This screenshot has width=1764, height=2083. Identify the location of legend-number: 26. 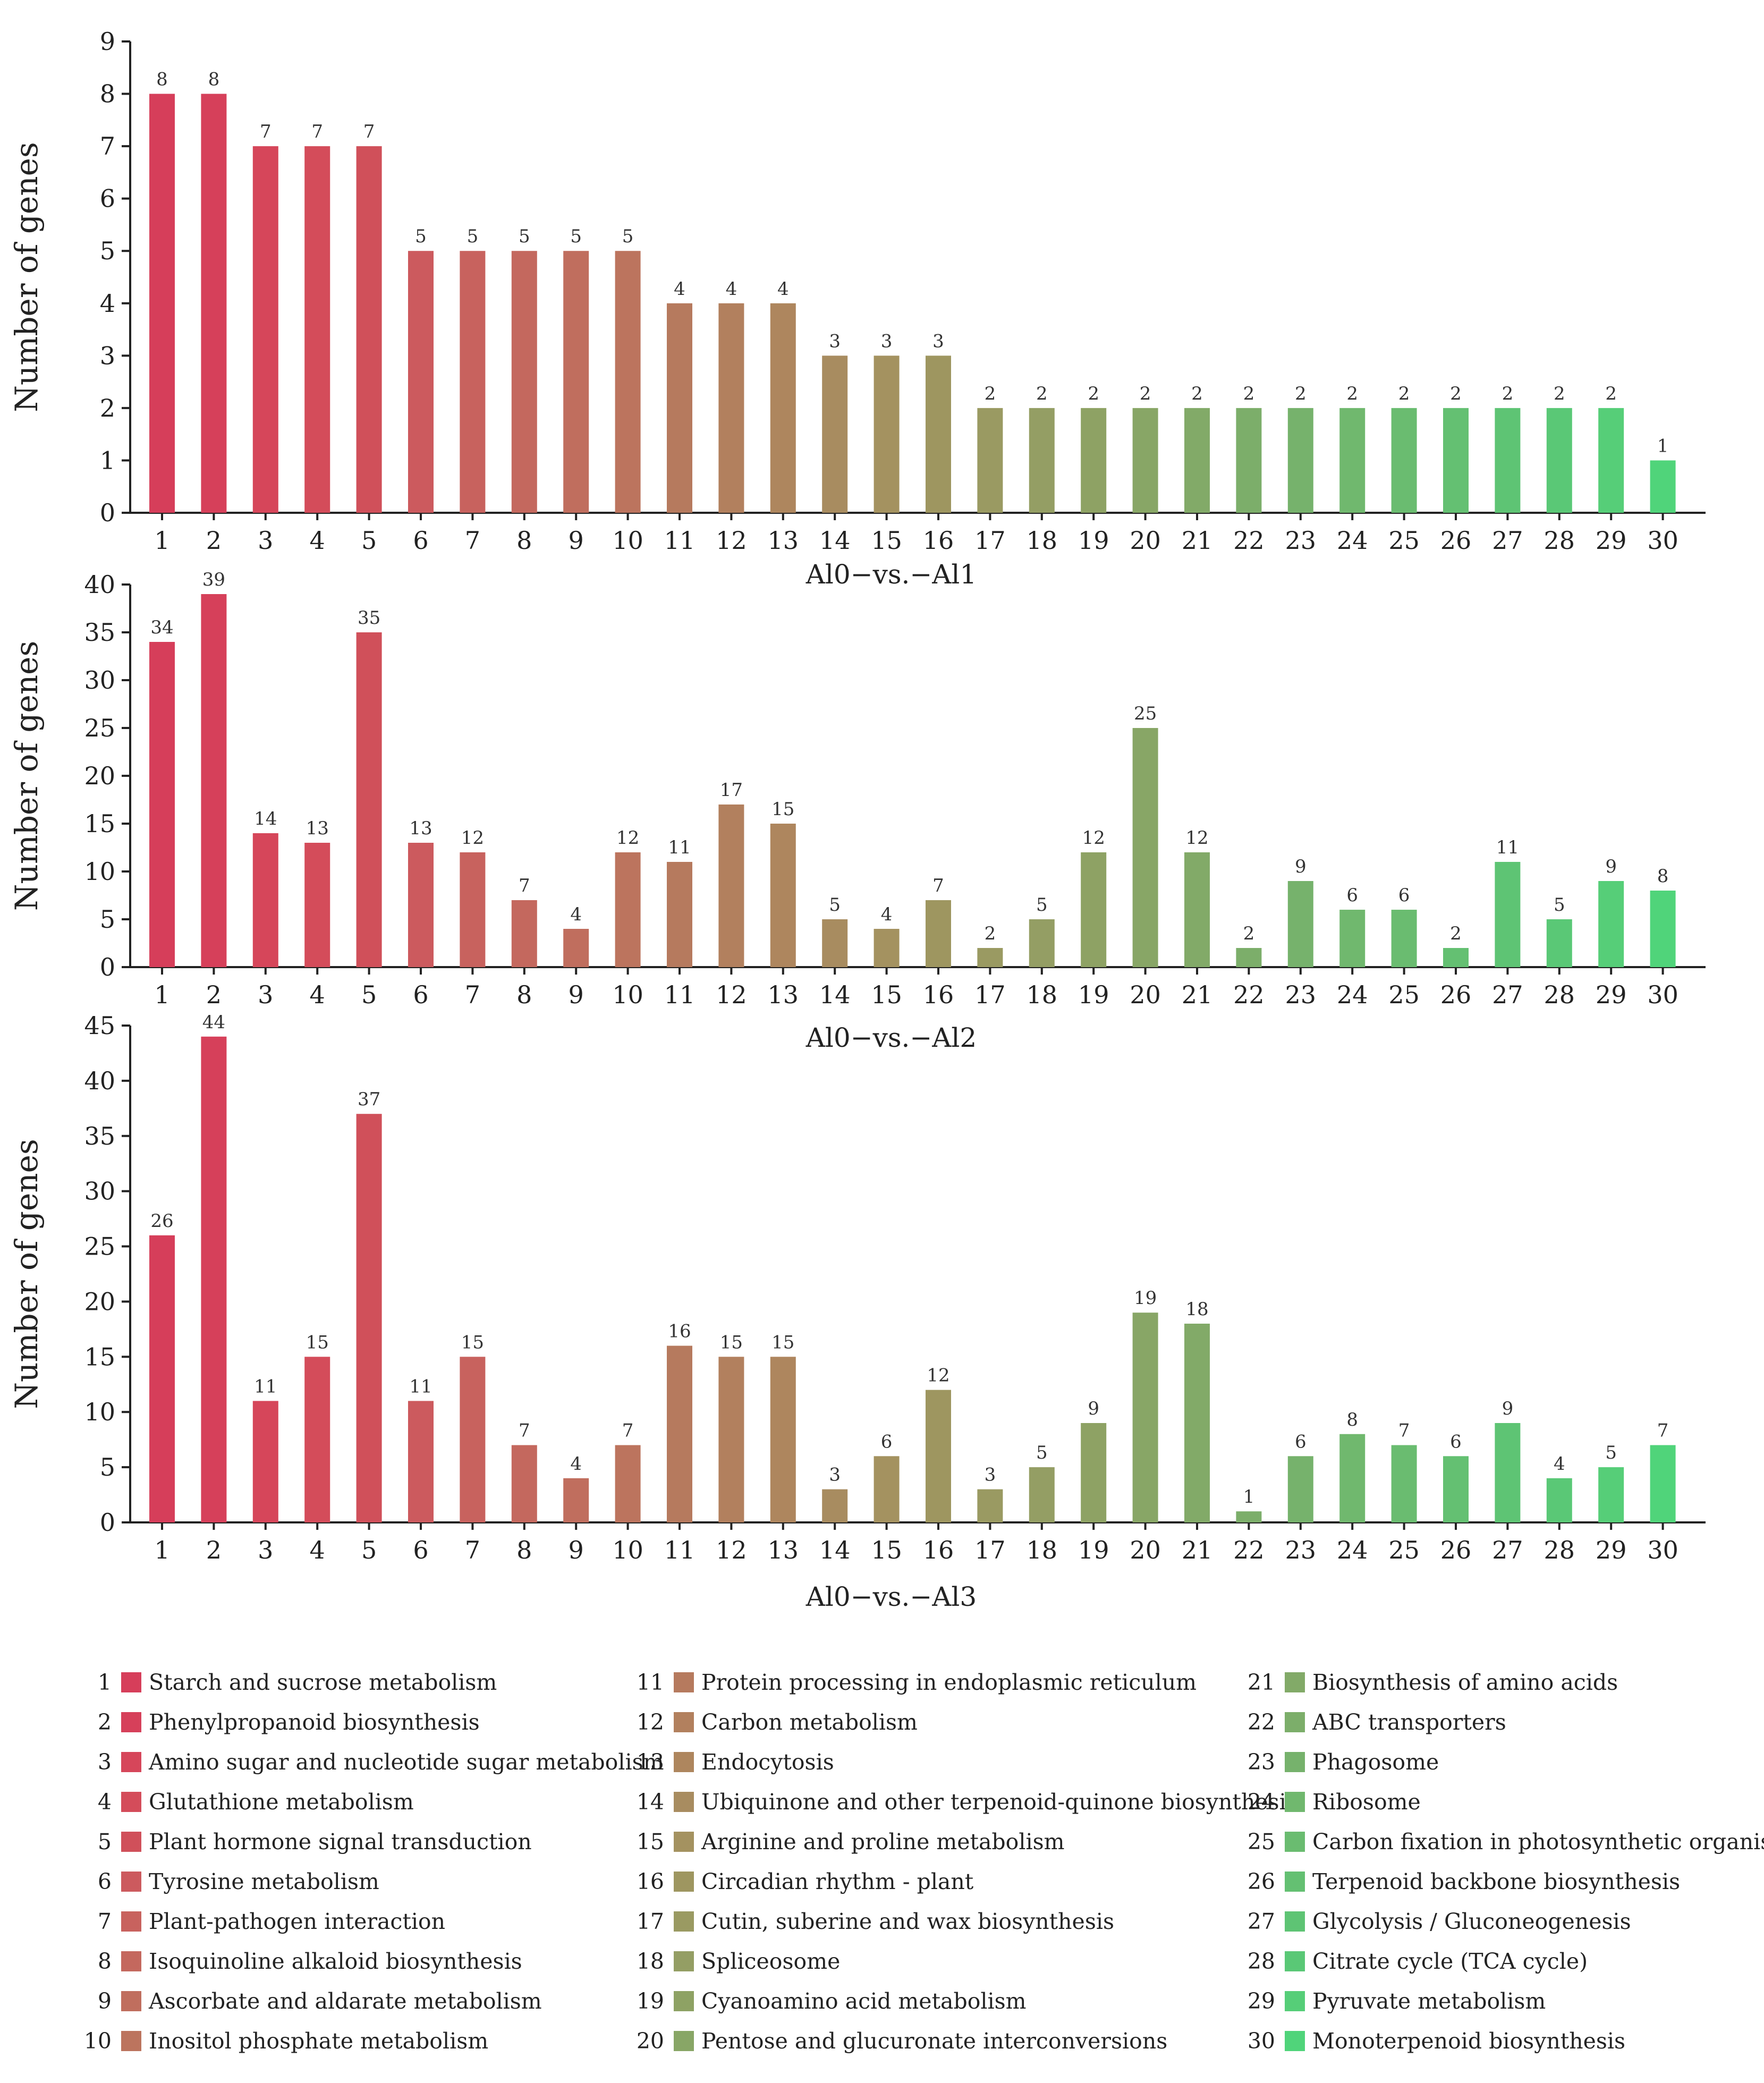
(1261, 1881).